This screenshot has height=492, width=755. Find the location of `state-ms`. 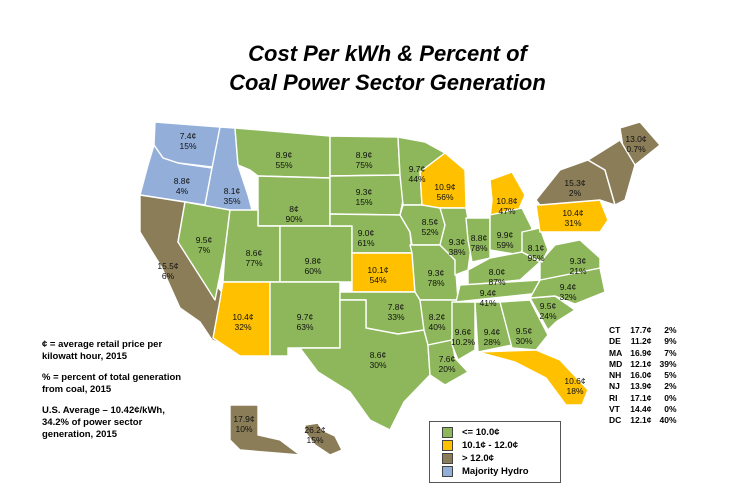

state-ms is located at coordinates (463, 331).